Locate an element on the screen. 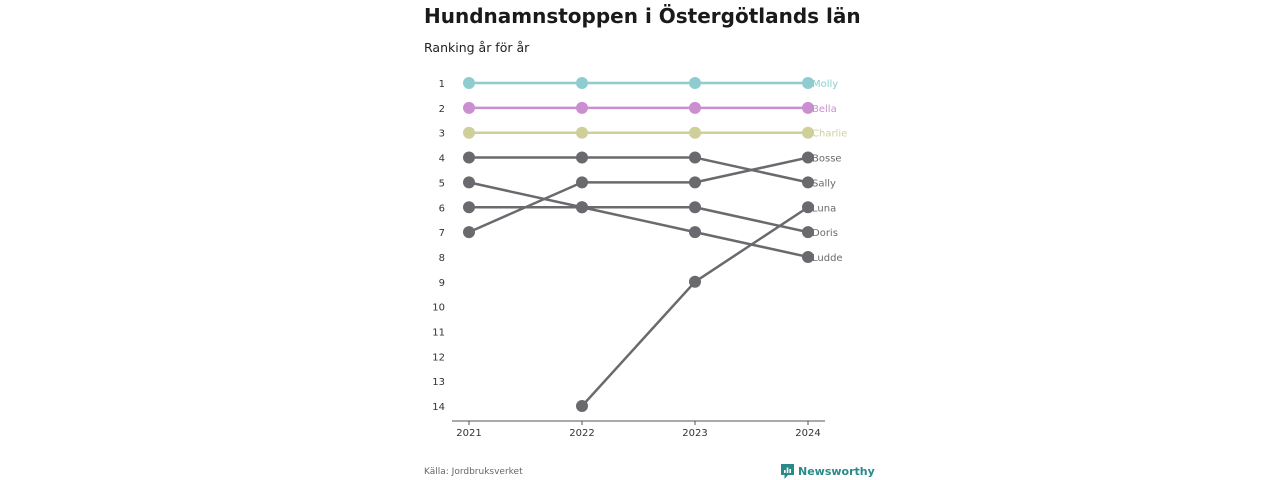  x-tick-label: 2021 is located at coordinates (468, 433).